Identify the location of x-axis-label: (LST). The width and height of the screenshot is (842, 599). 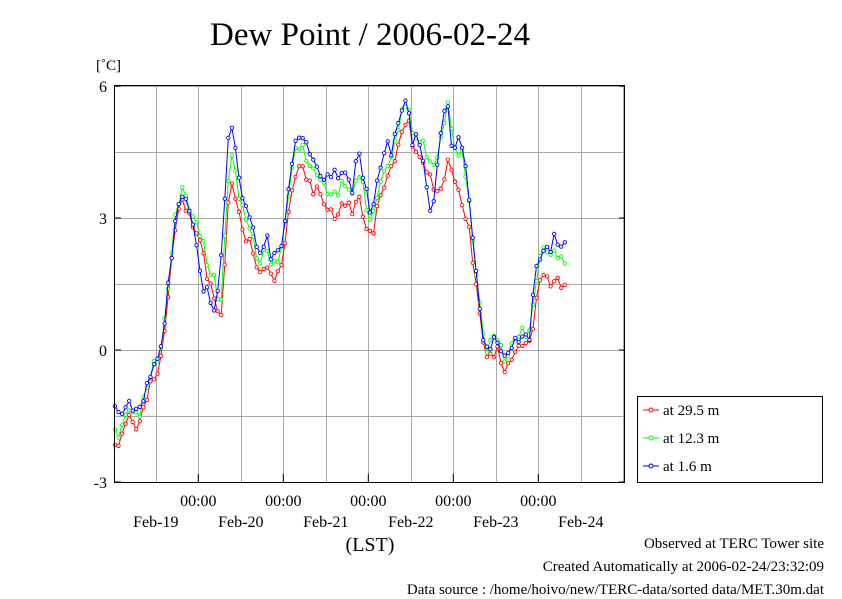
(370, 545).